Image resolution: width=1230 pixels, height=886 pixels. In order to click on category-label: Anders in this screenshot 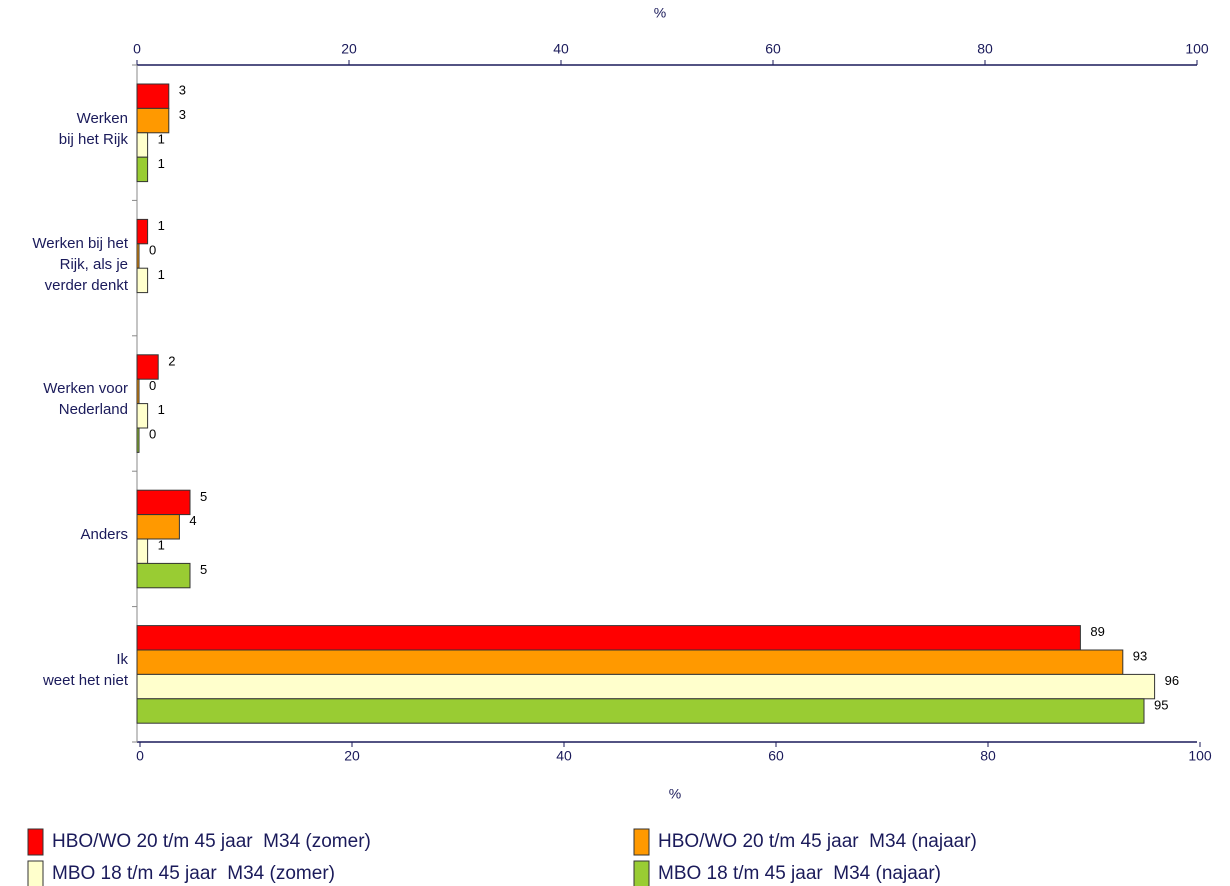, I will do `click(104, 535)`.